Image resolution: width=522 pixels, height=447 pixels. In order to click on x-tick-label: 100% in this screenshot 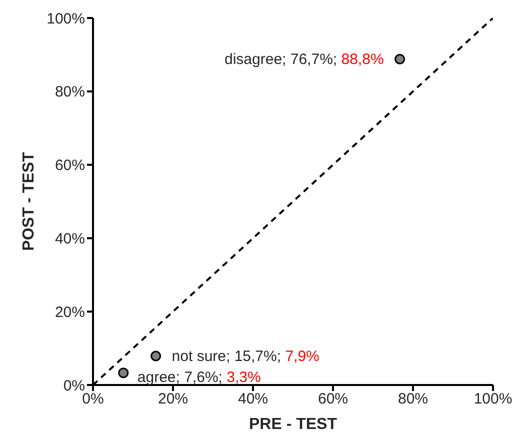, I will do `click(493, 399)`.